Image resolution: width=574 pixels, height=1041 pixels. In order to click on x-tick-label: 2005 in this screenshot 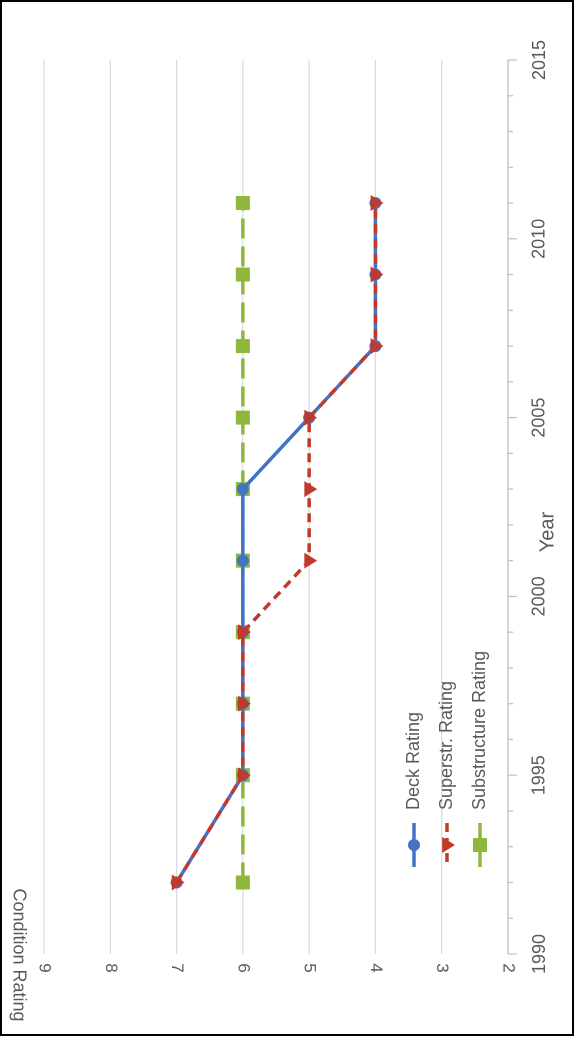, I will do `click(539, 418)`.